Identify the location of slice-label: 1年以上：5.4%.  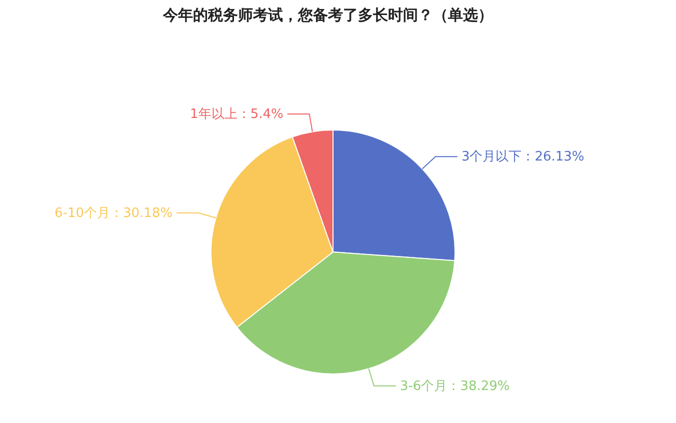
(237, 114).